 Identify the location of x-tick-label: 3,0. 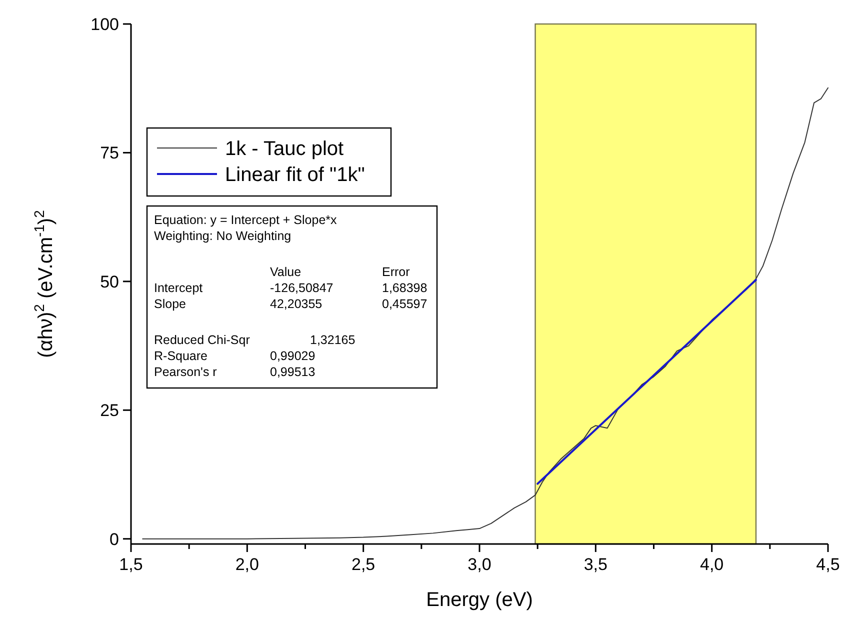
(480, 564).